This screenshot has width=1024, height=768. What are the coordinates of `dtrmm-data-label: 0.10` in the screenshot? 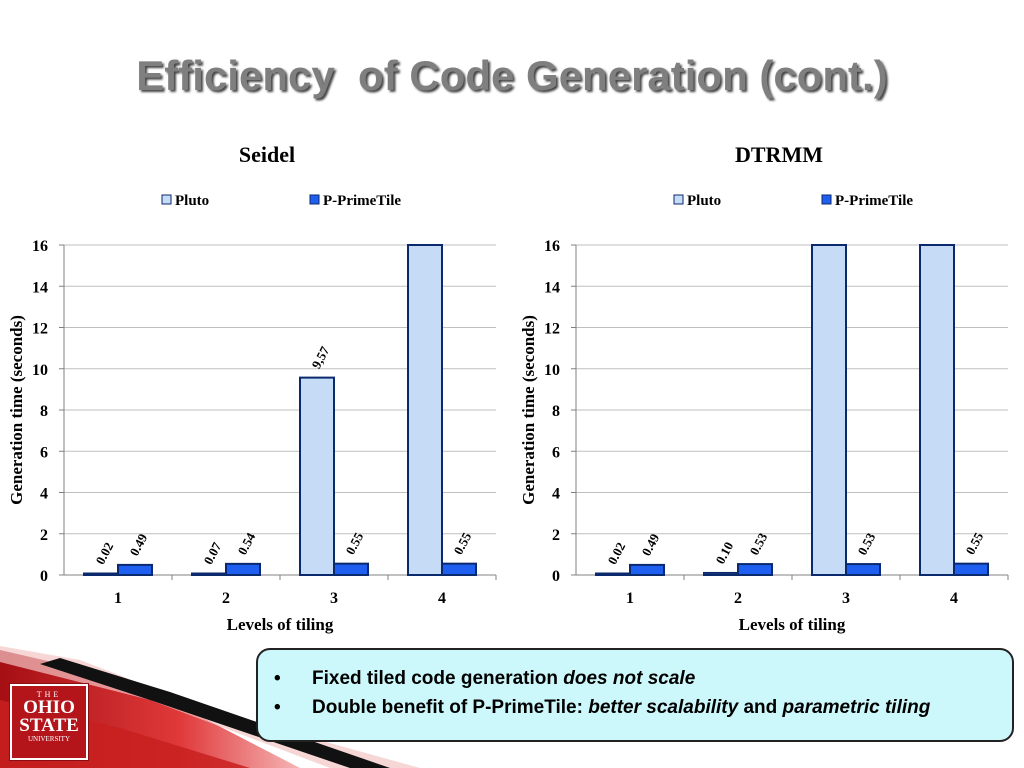 It's located at (724, 552).